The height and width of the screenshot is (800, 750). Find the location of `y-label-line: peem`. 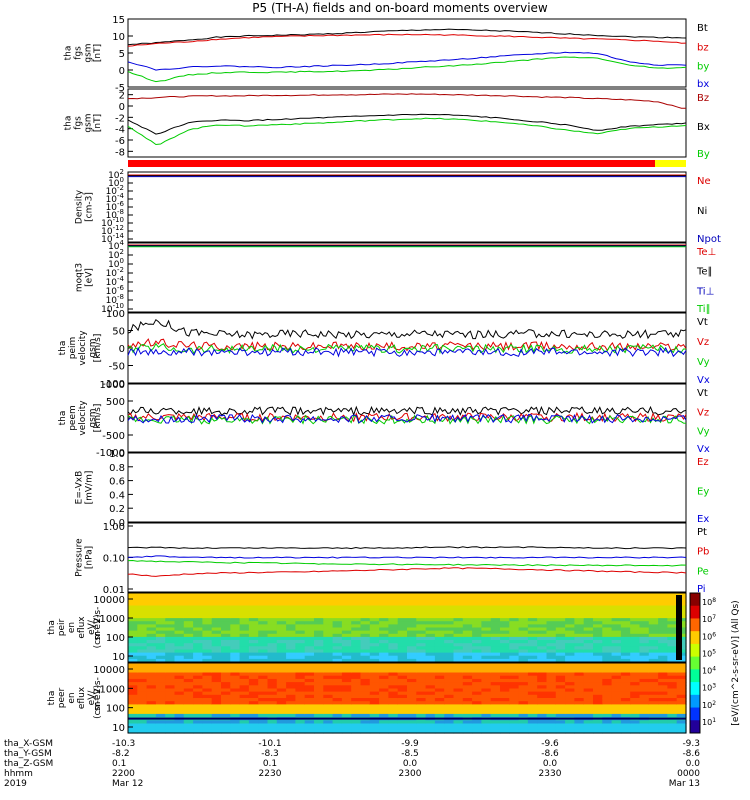

y-label-line: peem is located at coordinates (73, 418).